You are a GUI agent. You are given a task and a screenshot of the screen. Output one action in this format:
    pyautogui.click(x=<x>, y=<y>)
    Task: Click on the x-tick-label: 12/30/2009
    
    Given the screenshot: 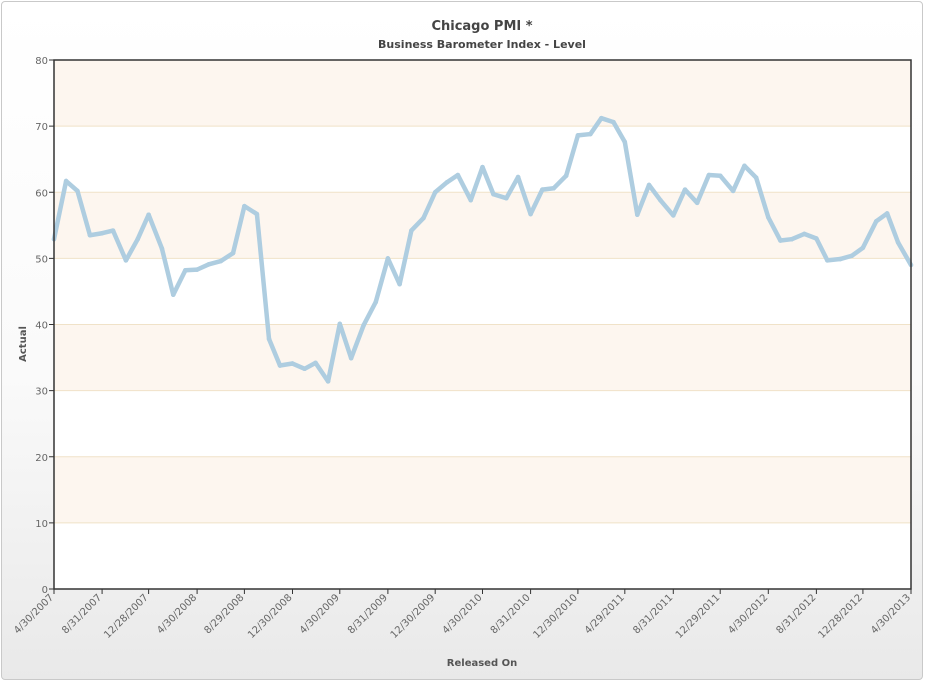 What is the action you would take?
    pyautogui.click(x=413, y=616)
    